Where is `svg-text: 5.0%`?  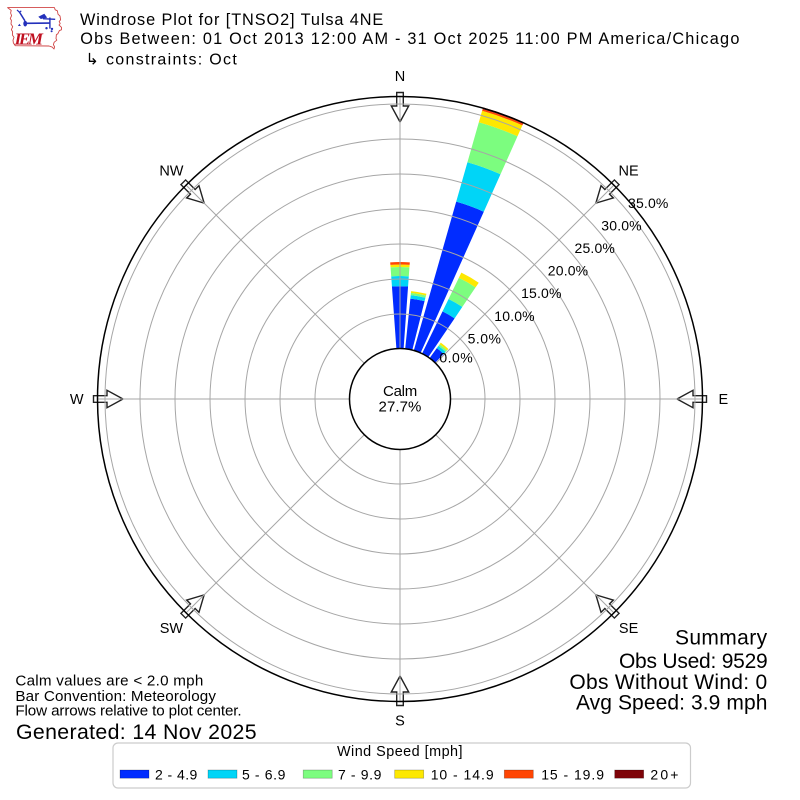 svg-text: 5.0% is located at coordinates (485, 338).